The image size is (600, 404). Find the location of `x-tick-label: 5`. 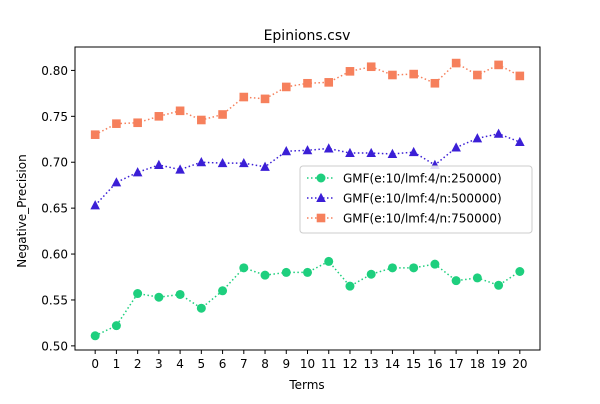

x-tick-label: 5 is located at coordinates (202, 364).